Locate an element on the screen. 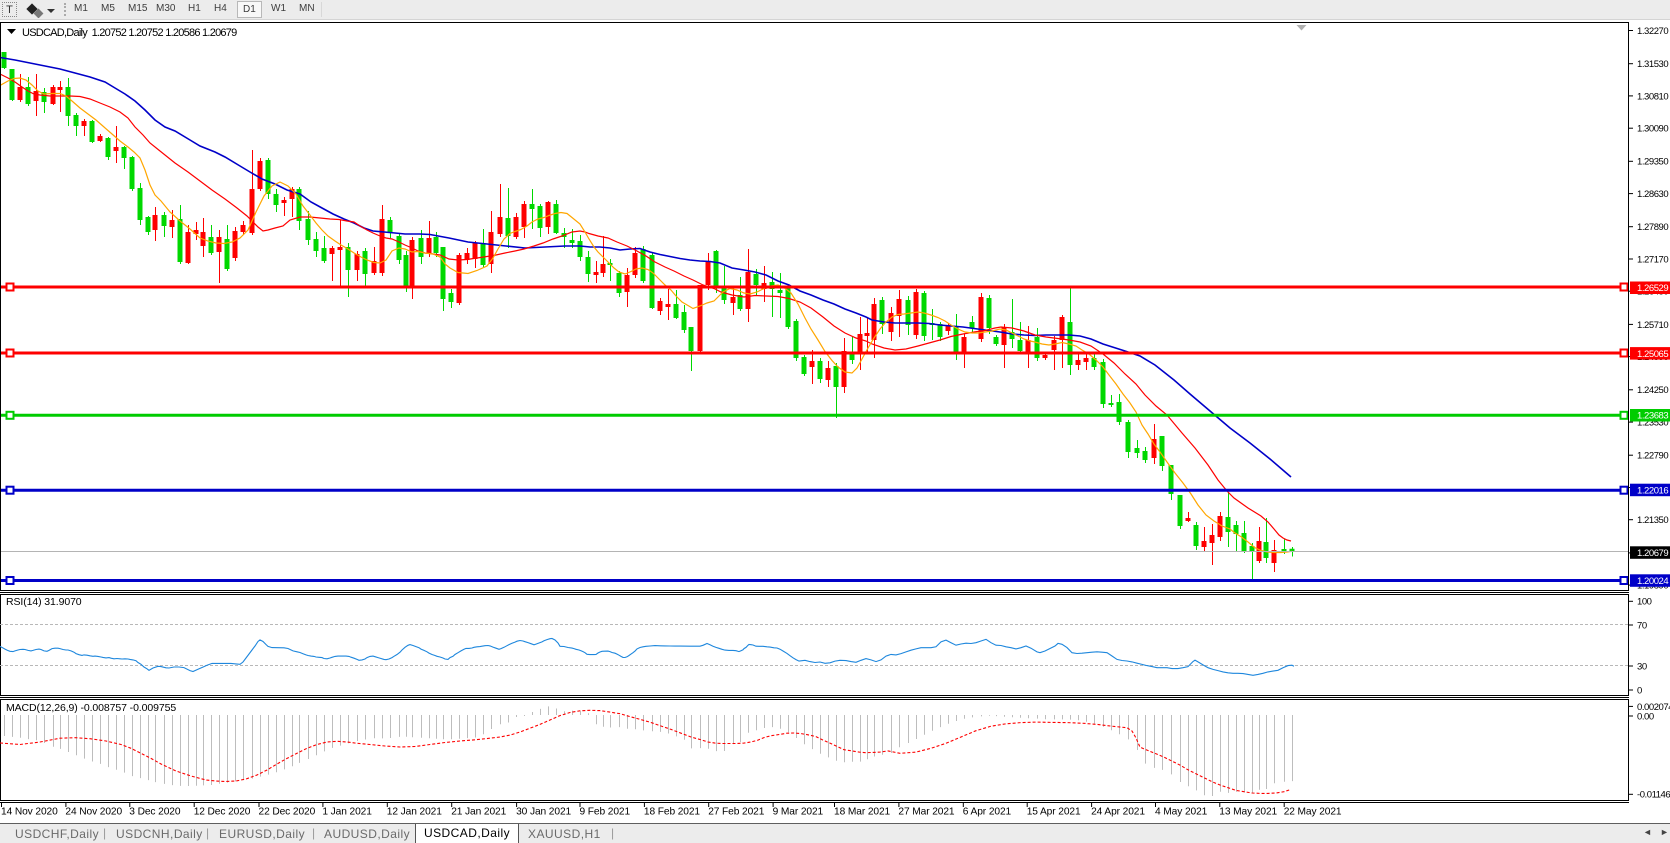  svg-text: 1.29350 is located at coordinates (1652, 162).